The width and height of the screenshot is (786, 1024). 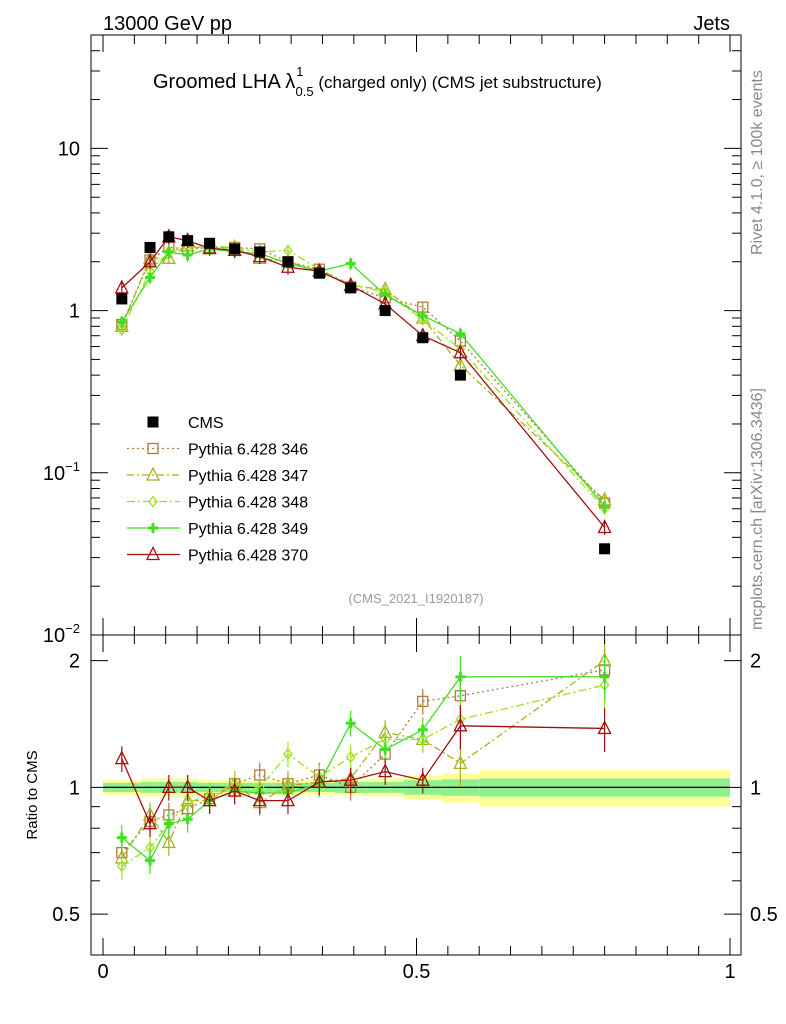 I want to click on y-tick-base: 1, so click(x=74, y=312).